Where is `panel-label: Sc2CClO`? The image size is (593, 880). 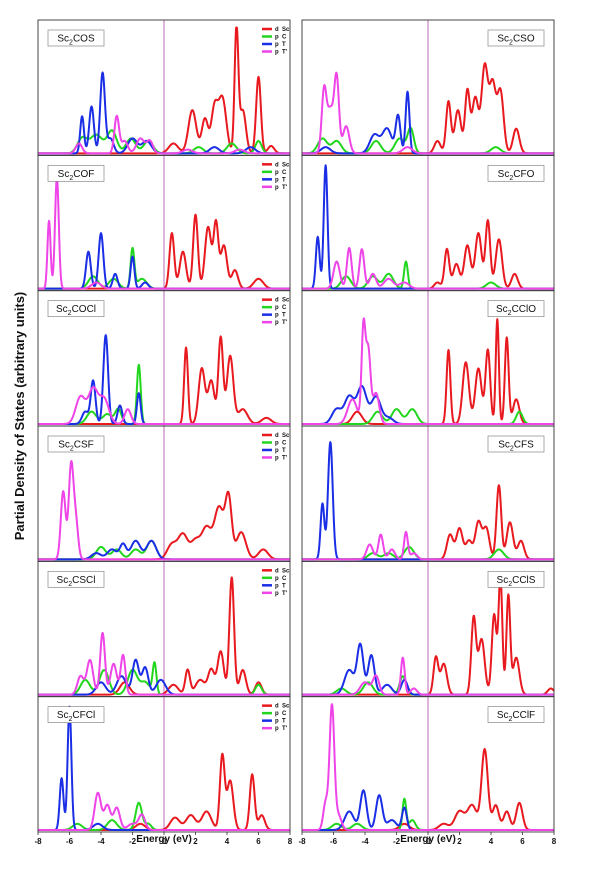
panel-label: Sc2CClO is located at coordinates (516, 310).